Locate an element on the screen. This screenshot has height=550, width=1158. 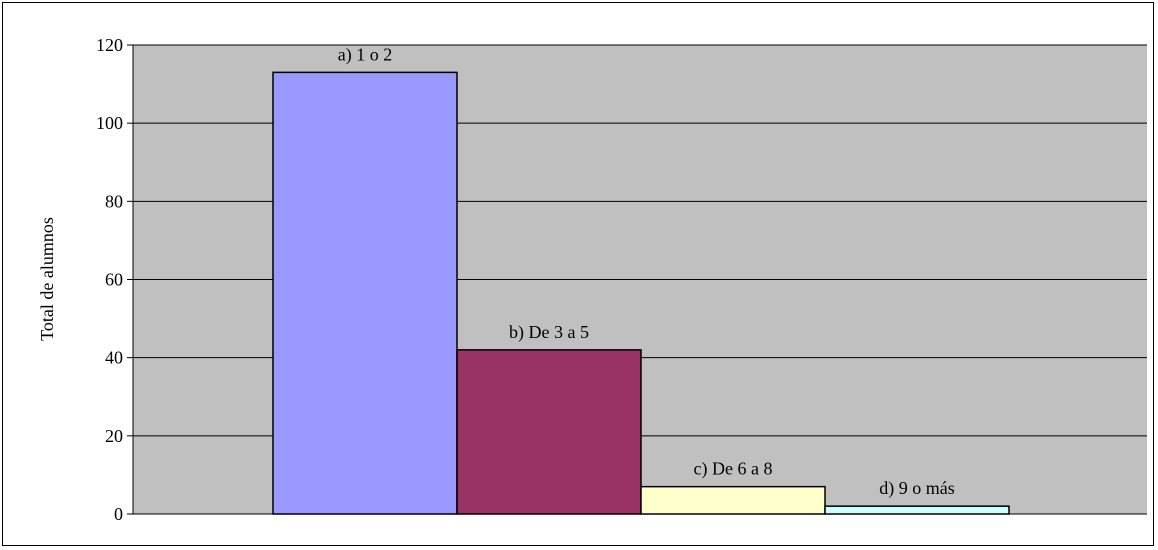
y-tick-label-80: 80 is located at coordinates (114, 201).